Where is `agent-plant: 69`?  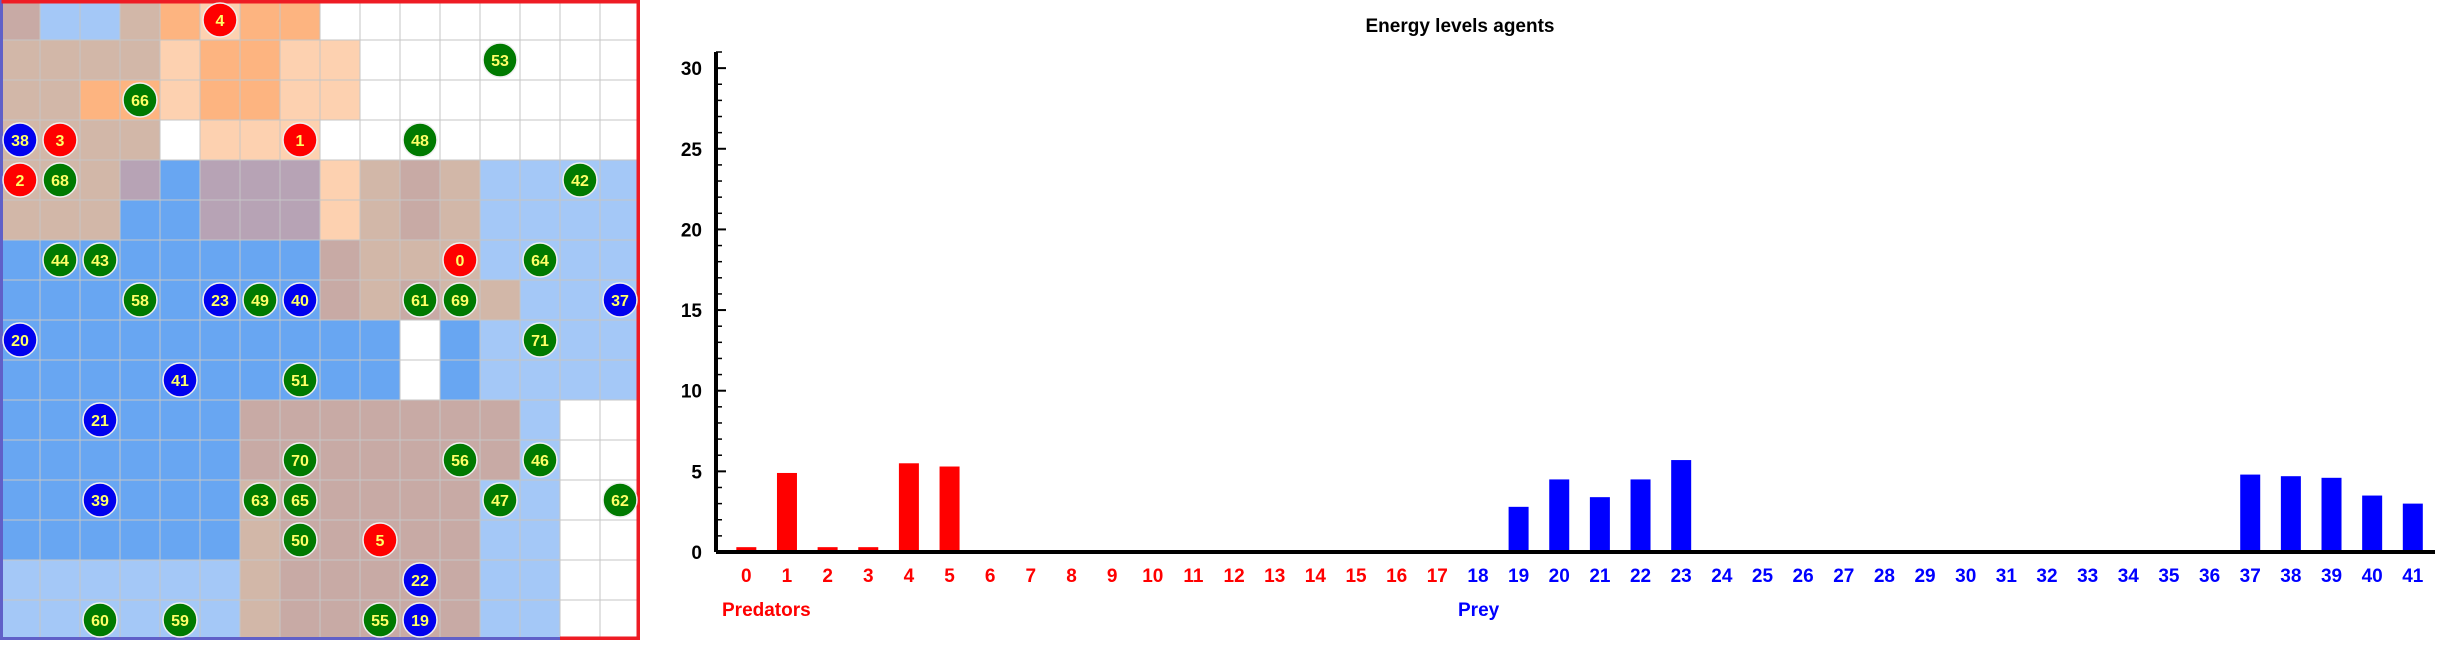
agent-plant: 69 is located at coordinates (460, 300).